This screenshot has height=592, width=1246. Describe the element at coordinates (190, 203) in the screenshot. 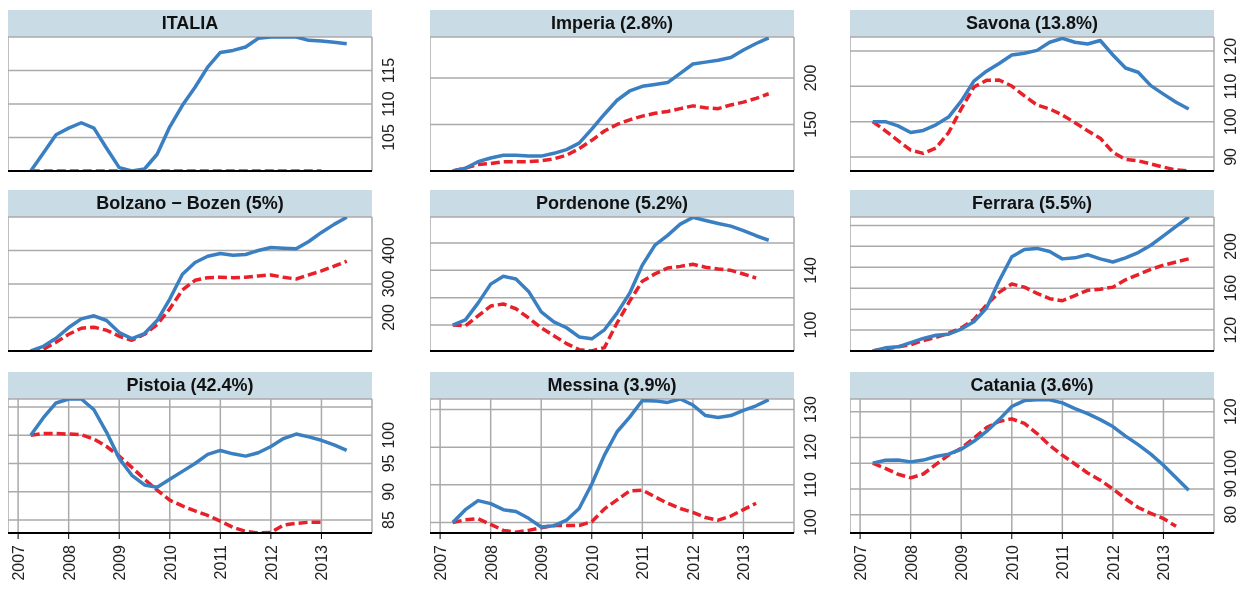

I see `chart-title: Bolzano − Bozen (5%)` at that location.